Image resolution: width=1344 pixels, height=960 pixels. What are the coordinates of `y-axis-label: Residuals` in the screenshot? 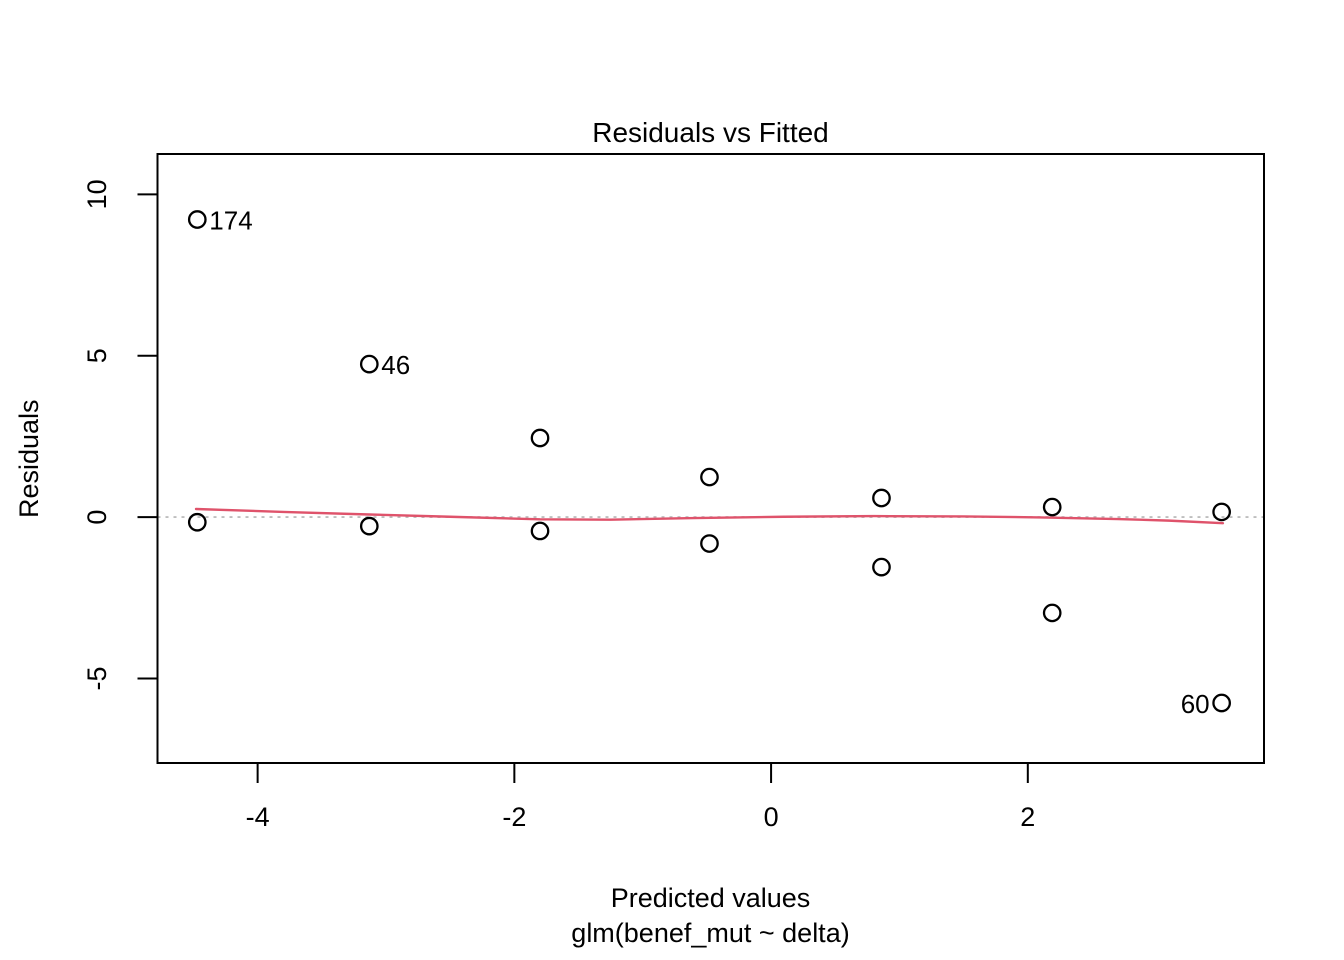 It's located at (29, 458).